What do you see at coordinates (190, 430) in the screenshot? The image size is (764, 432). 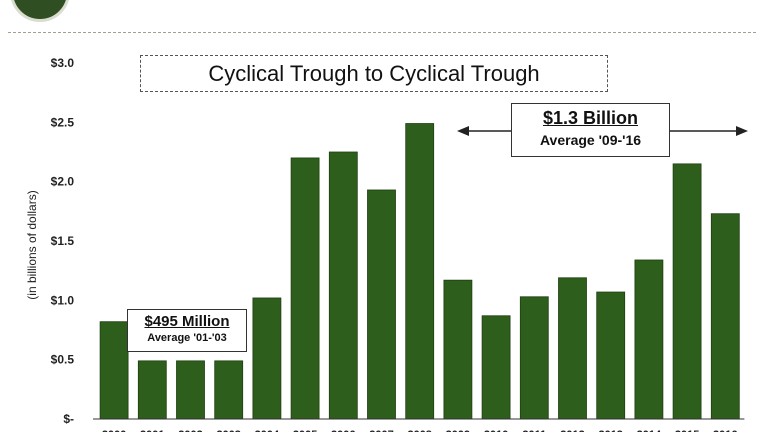 I see `x-tick-label: 2002` at bounding box center [190, 430].